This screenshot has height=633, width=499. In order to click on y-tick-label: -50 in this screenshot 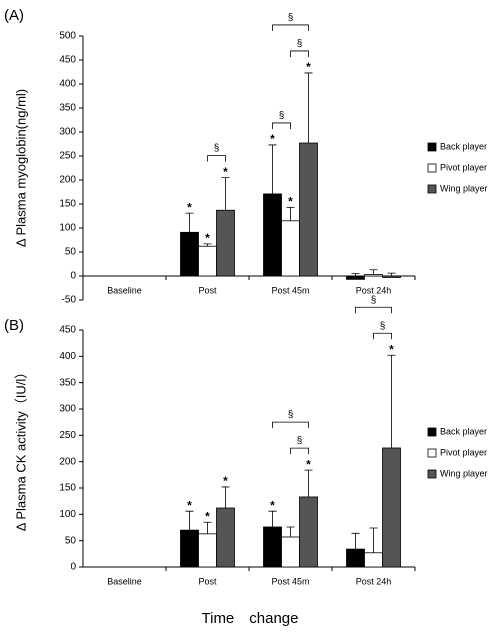, I will do `click(69, 300)`.